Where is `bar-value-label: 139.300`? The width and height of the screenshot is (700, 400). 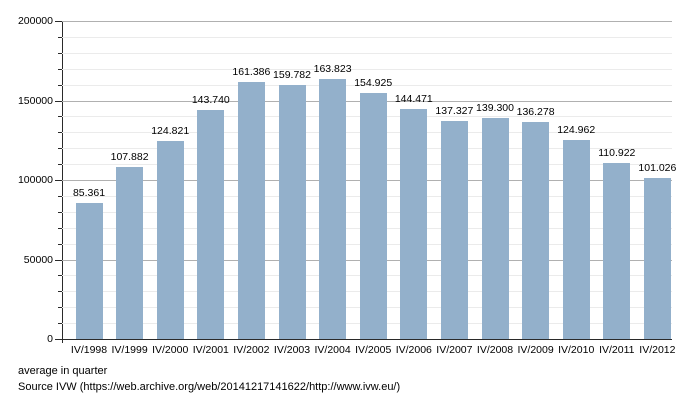 bar-value-label: 139.300 is located at coordinates (495, 108).